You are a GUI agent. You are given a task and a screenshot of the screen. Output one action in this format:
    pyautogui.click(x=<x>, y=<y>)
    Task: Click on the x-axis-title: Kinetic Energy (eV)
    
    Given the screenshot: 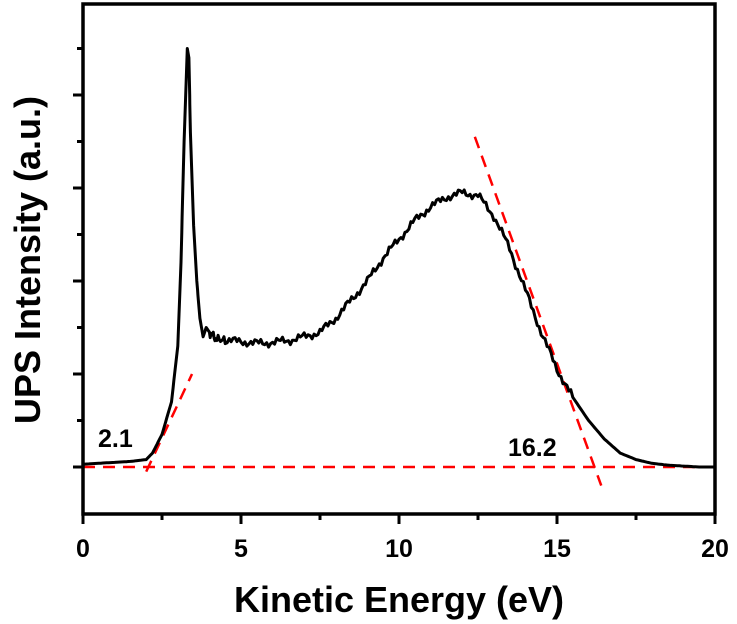 What is the action you would take?
    pyautogui.click(x=399, y=599)
    